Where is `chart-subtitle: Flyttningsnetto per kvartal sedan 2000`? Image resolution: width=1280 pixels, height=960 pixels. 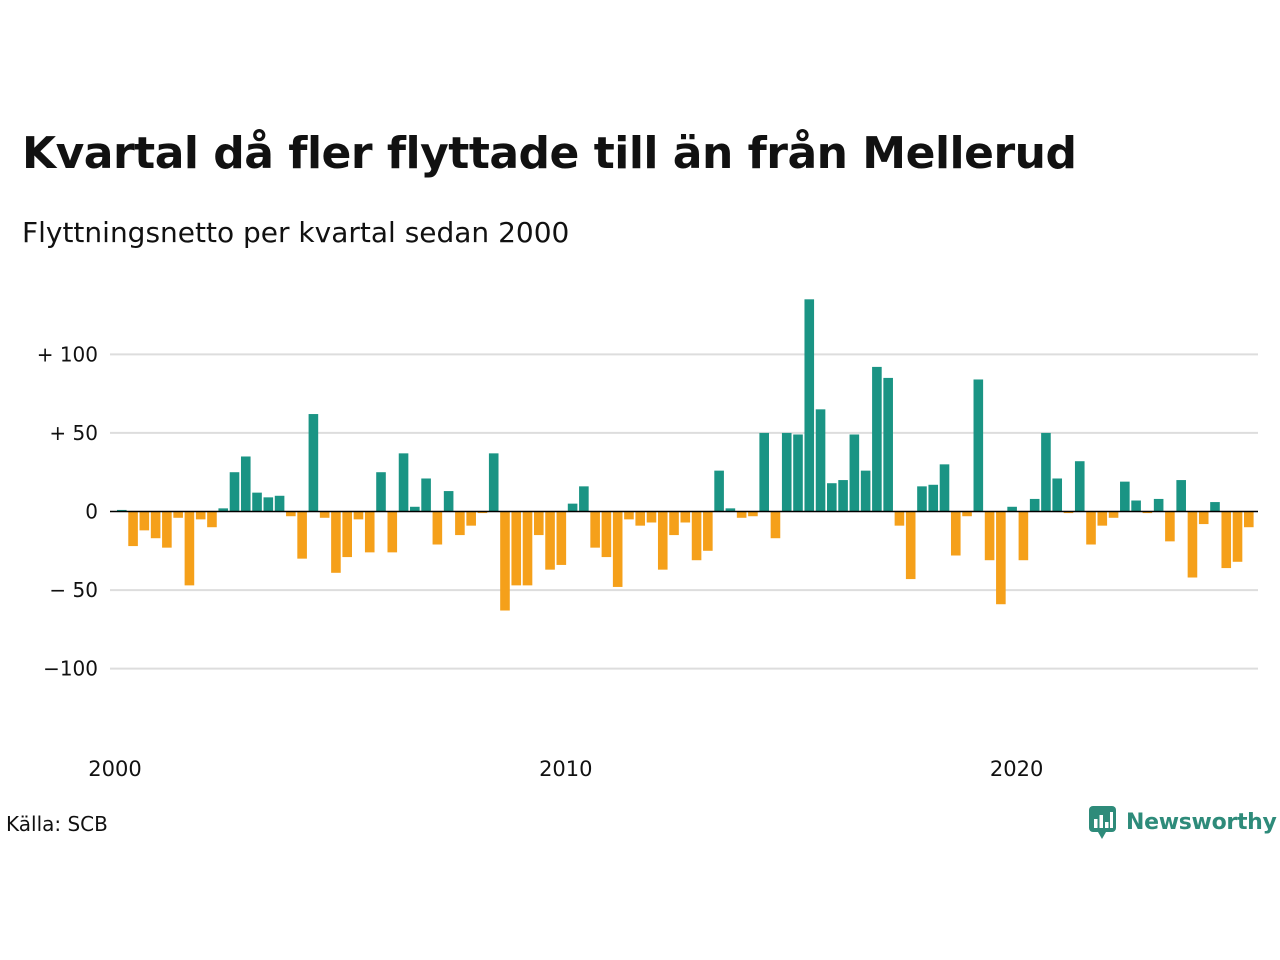 chart-subtitle: Flyttningsnetto per kvartal sedan 2000 is located at coordinates (296, 232).